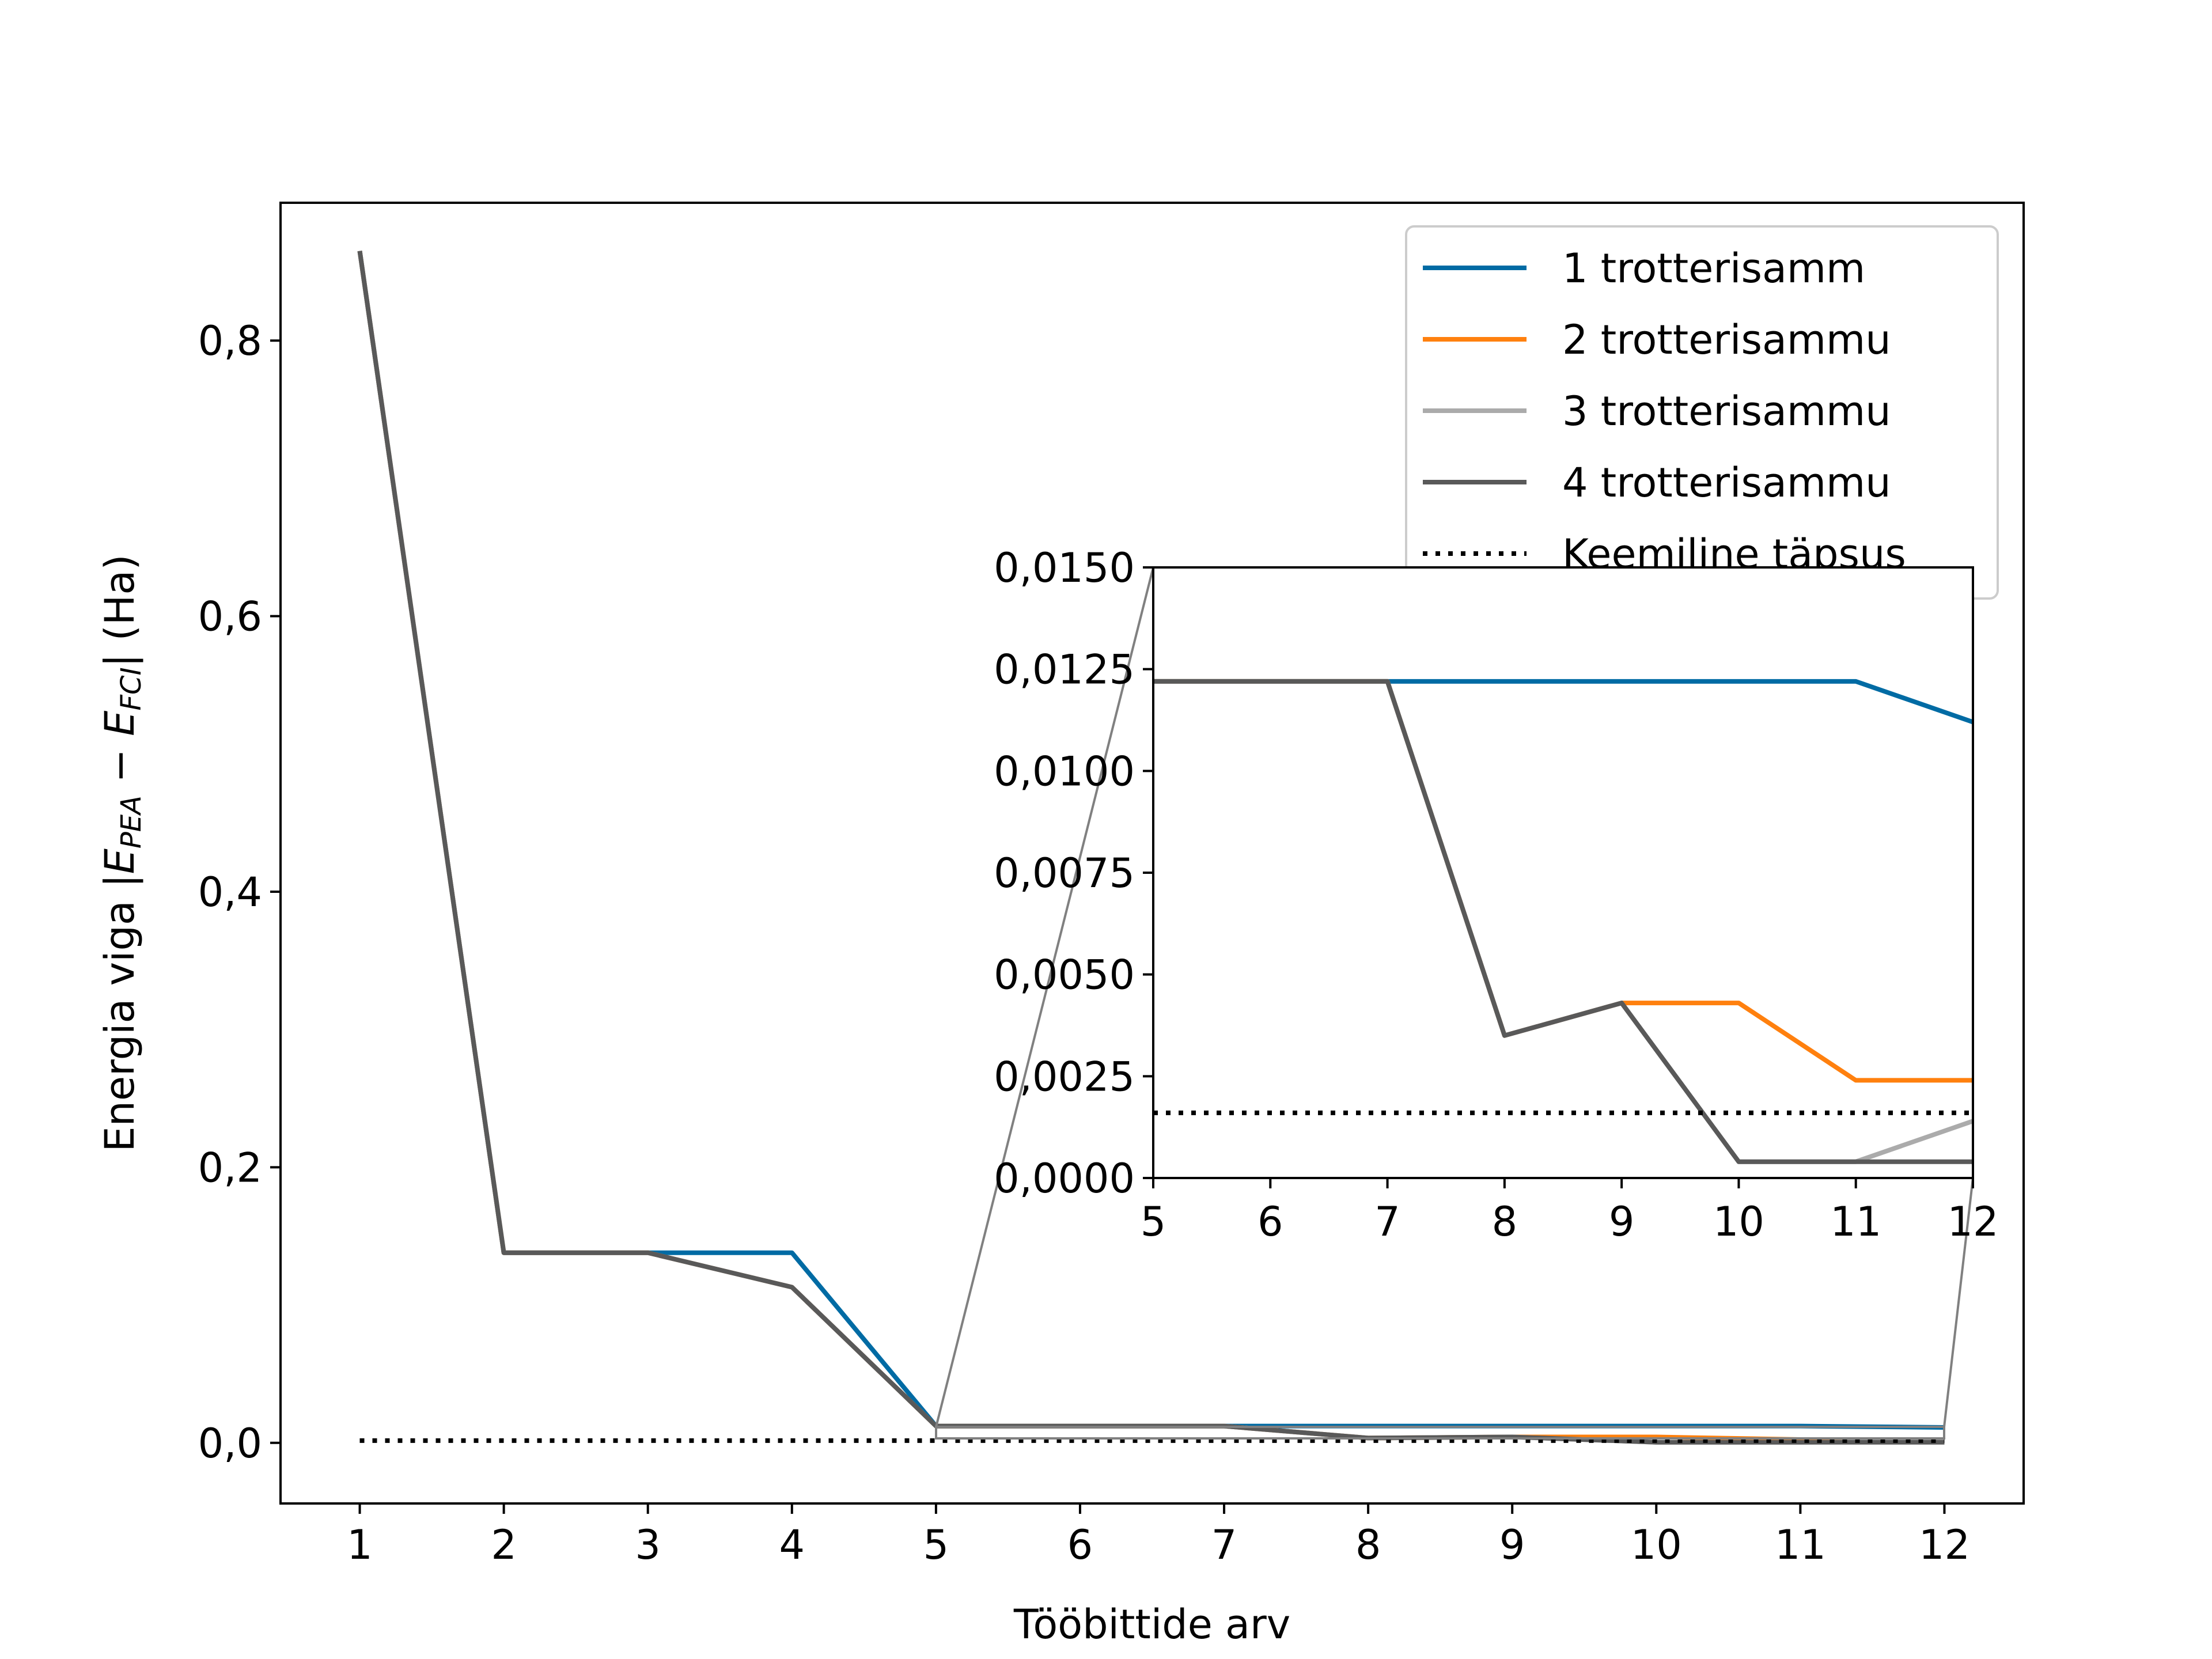 Image resolution: width=2212 pixels, height=1659 pixels. I want to click on inset-y-tick-label: 0,0025, so click(1064, 1076).